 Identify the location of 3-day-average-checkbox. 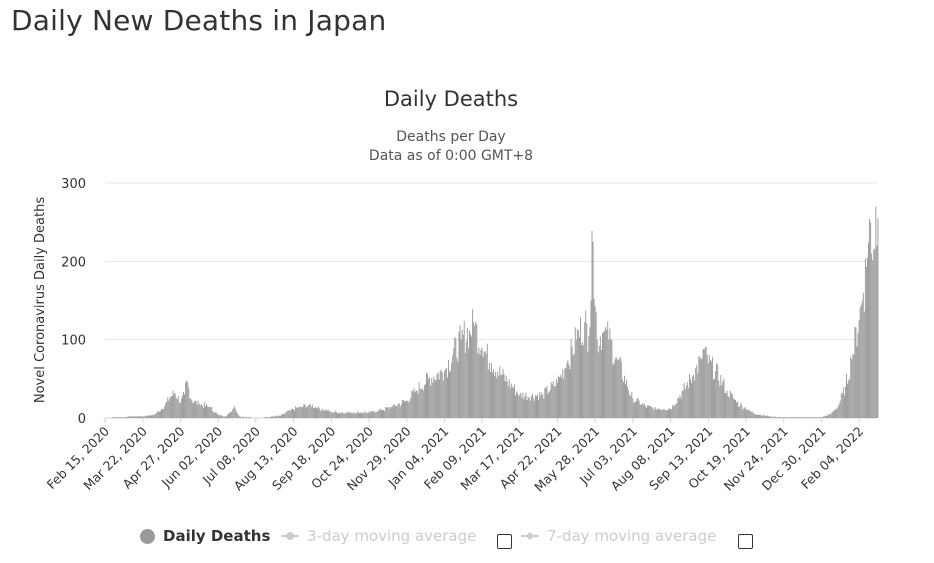
(504, 541).